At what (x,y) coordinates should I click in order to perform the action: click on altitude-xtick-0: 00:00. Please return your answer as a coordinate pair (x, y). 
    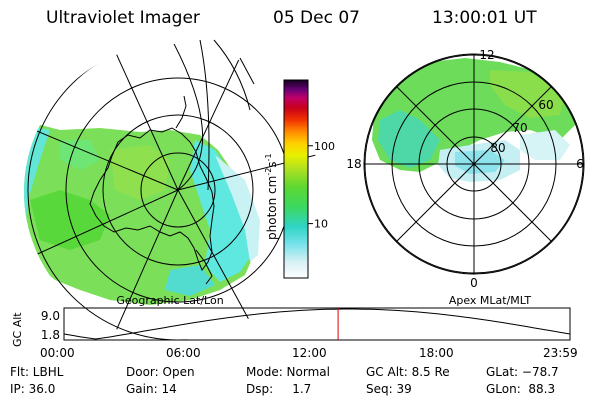
    Looking at the image, I should click on (57, 353).